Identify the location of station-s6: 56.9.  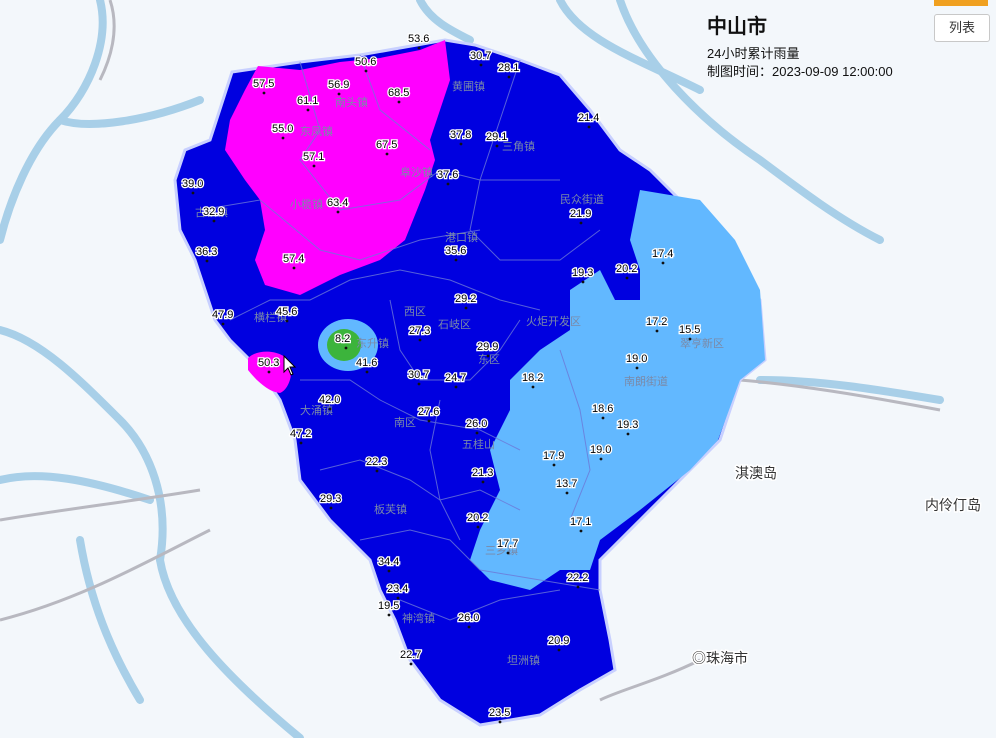
(339, 87).